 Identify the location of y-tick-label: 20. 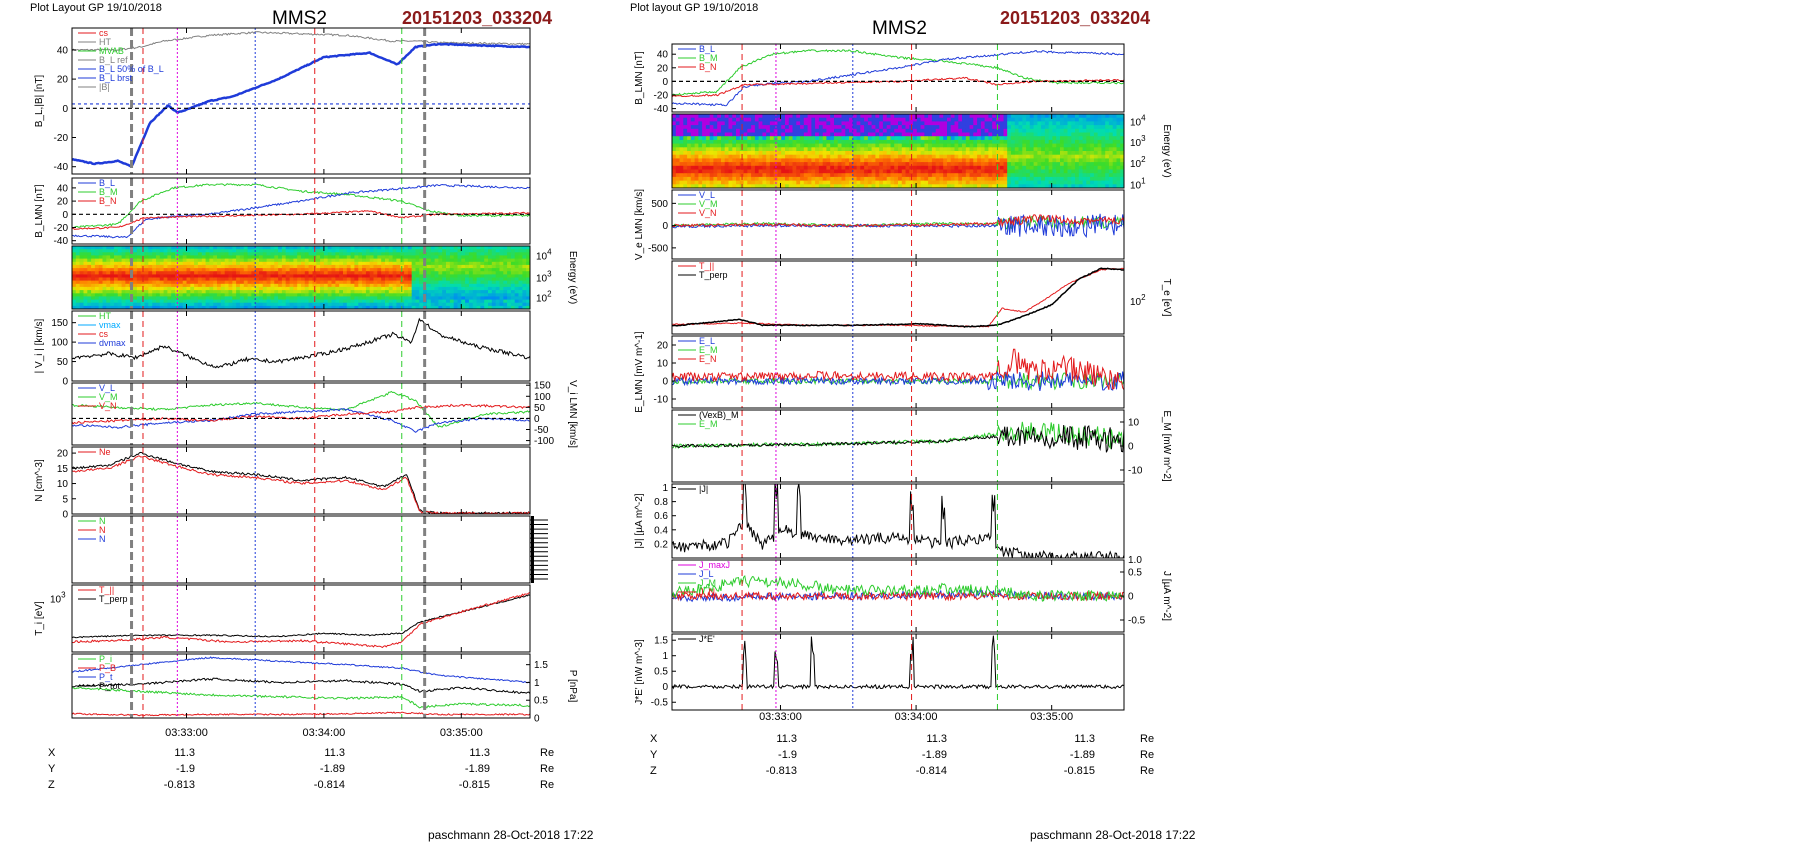
(63, 202).